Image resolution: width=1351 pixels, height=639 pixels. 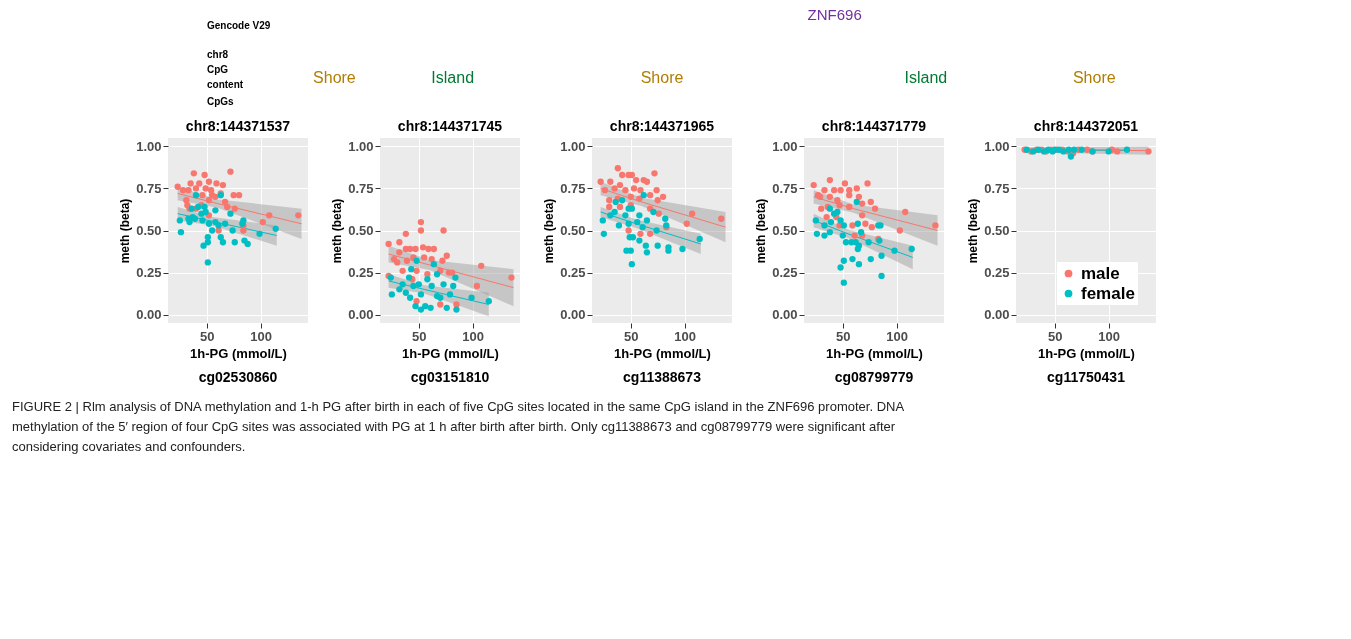 What do you see at coordinates (221, 102) in the screenshot?
I see `text: CpGs` at bounding box center [221, 102].